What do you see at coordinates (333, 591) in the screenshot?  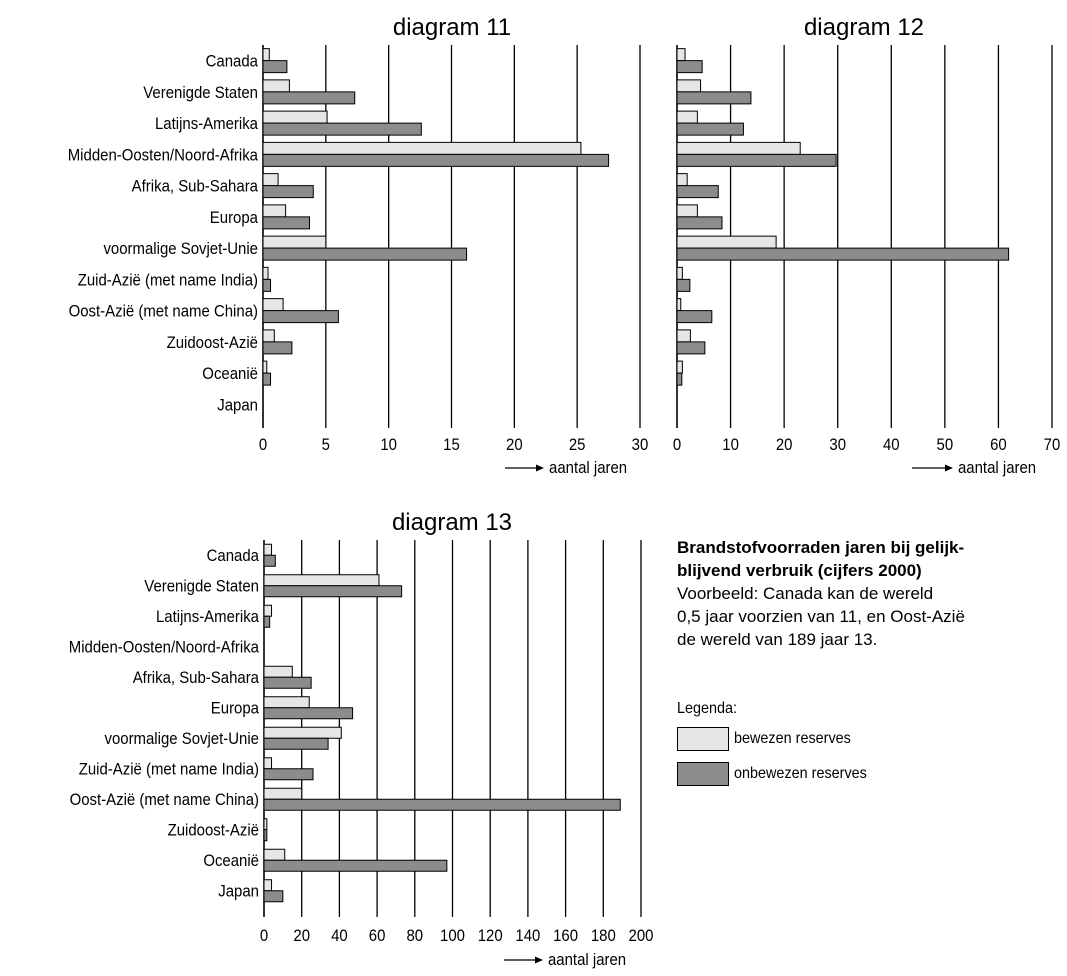 I see `chart3-bar-unproven-verenigde-staten` at bounding box center [333, 591].